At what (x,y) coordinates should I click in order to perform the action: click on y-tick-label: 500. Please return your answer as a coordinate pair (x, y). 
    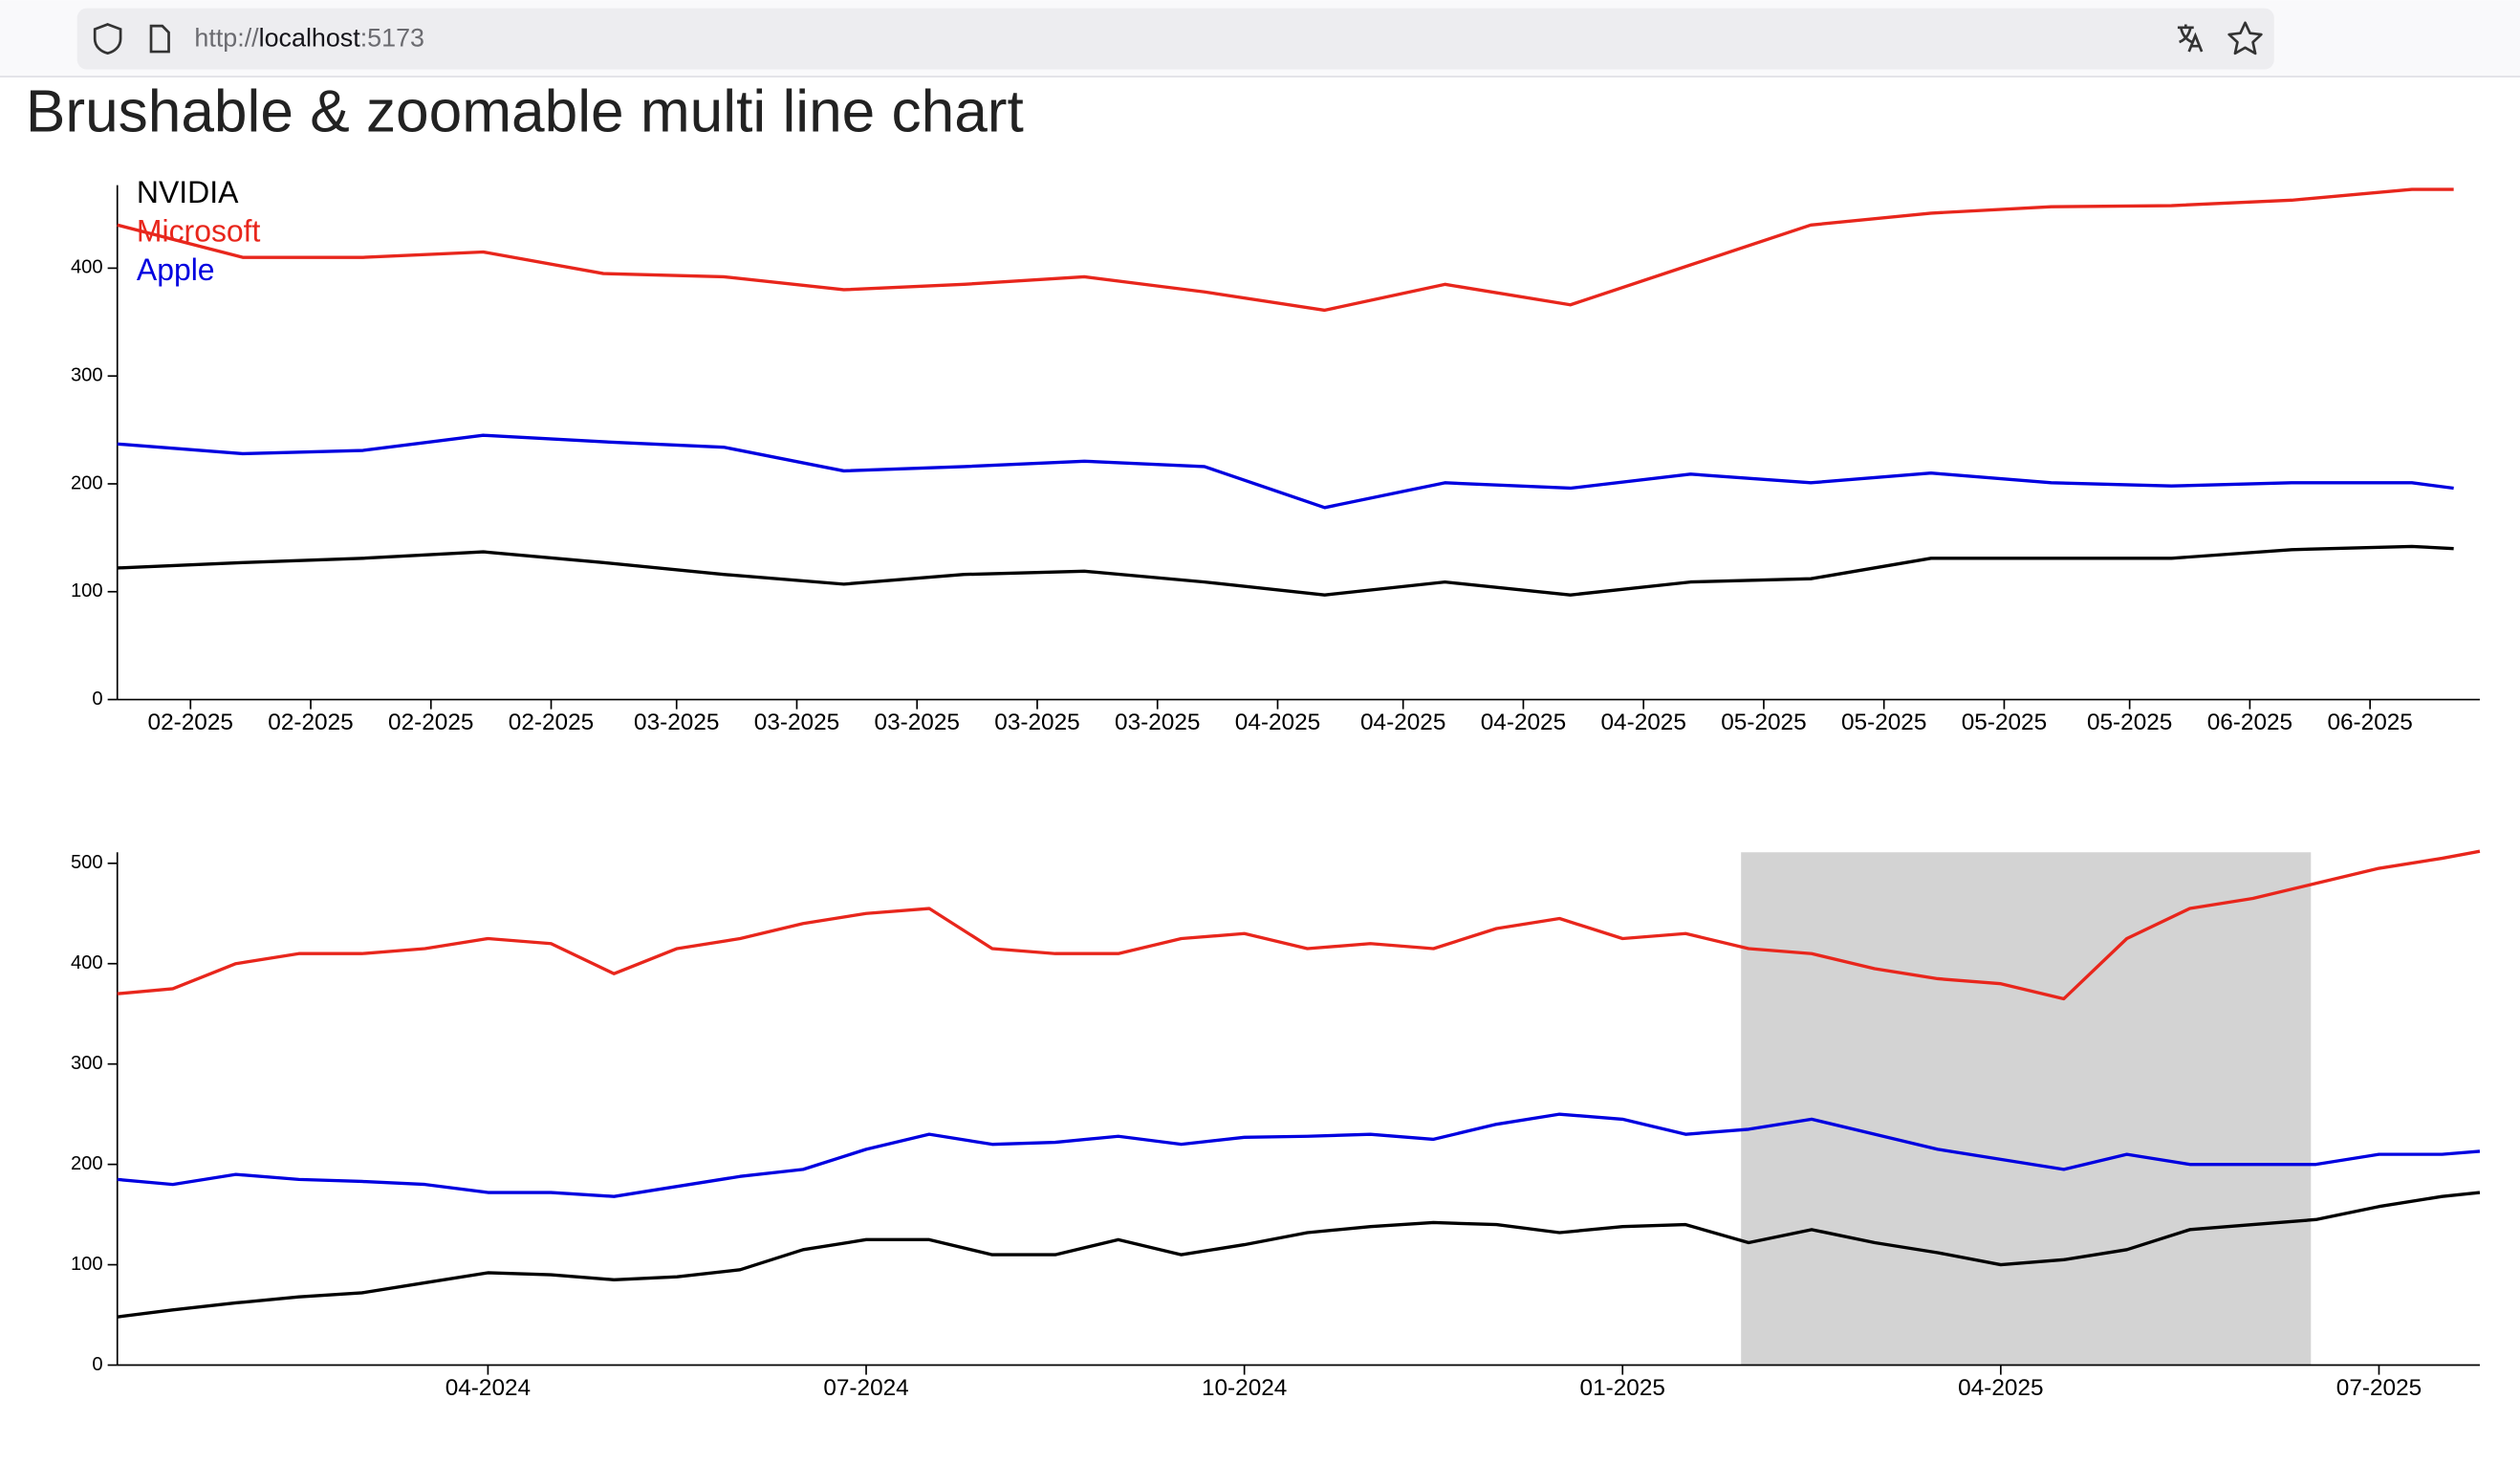
    Looking at the image, I should click on (87, 862).